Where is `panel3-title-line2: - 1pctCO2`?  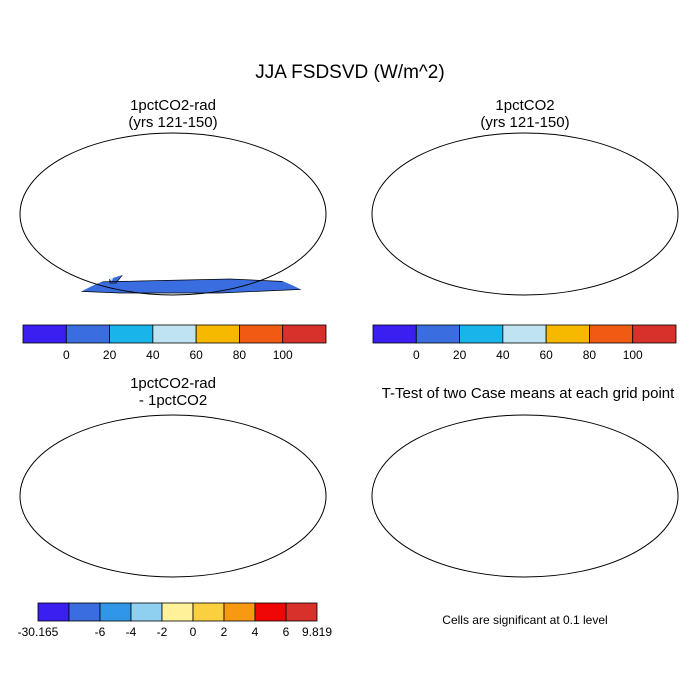 panel3-title-line2: - 1pctCO2 is located at coordinates (173, 400).